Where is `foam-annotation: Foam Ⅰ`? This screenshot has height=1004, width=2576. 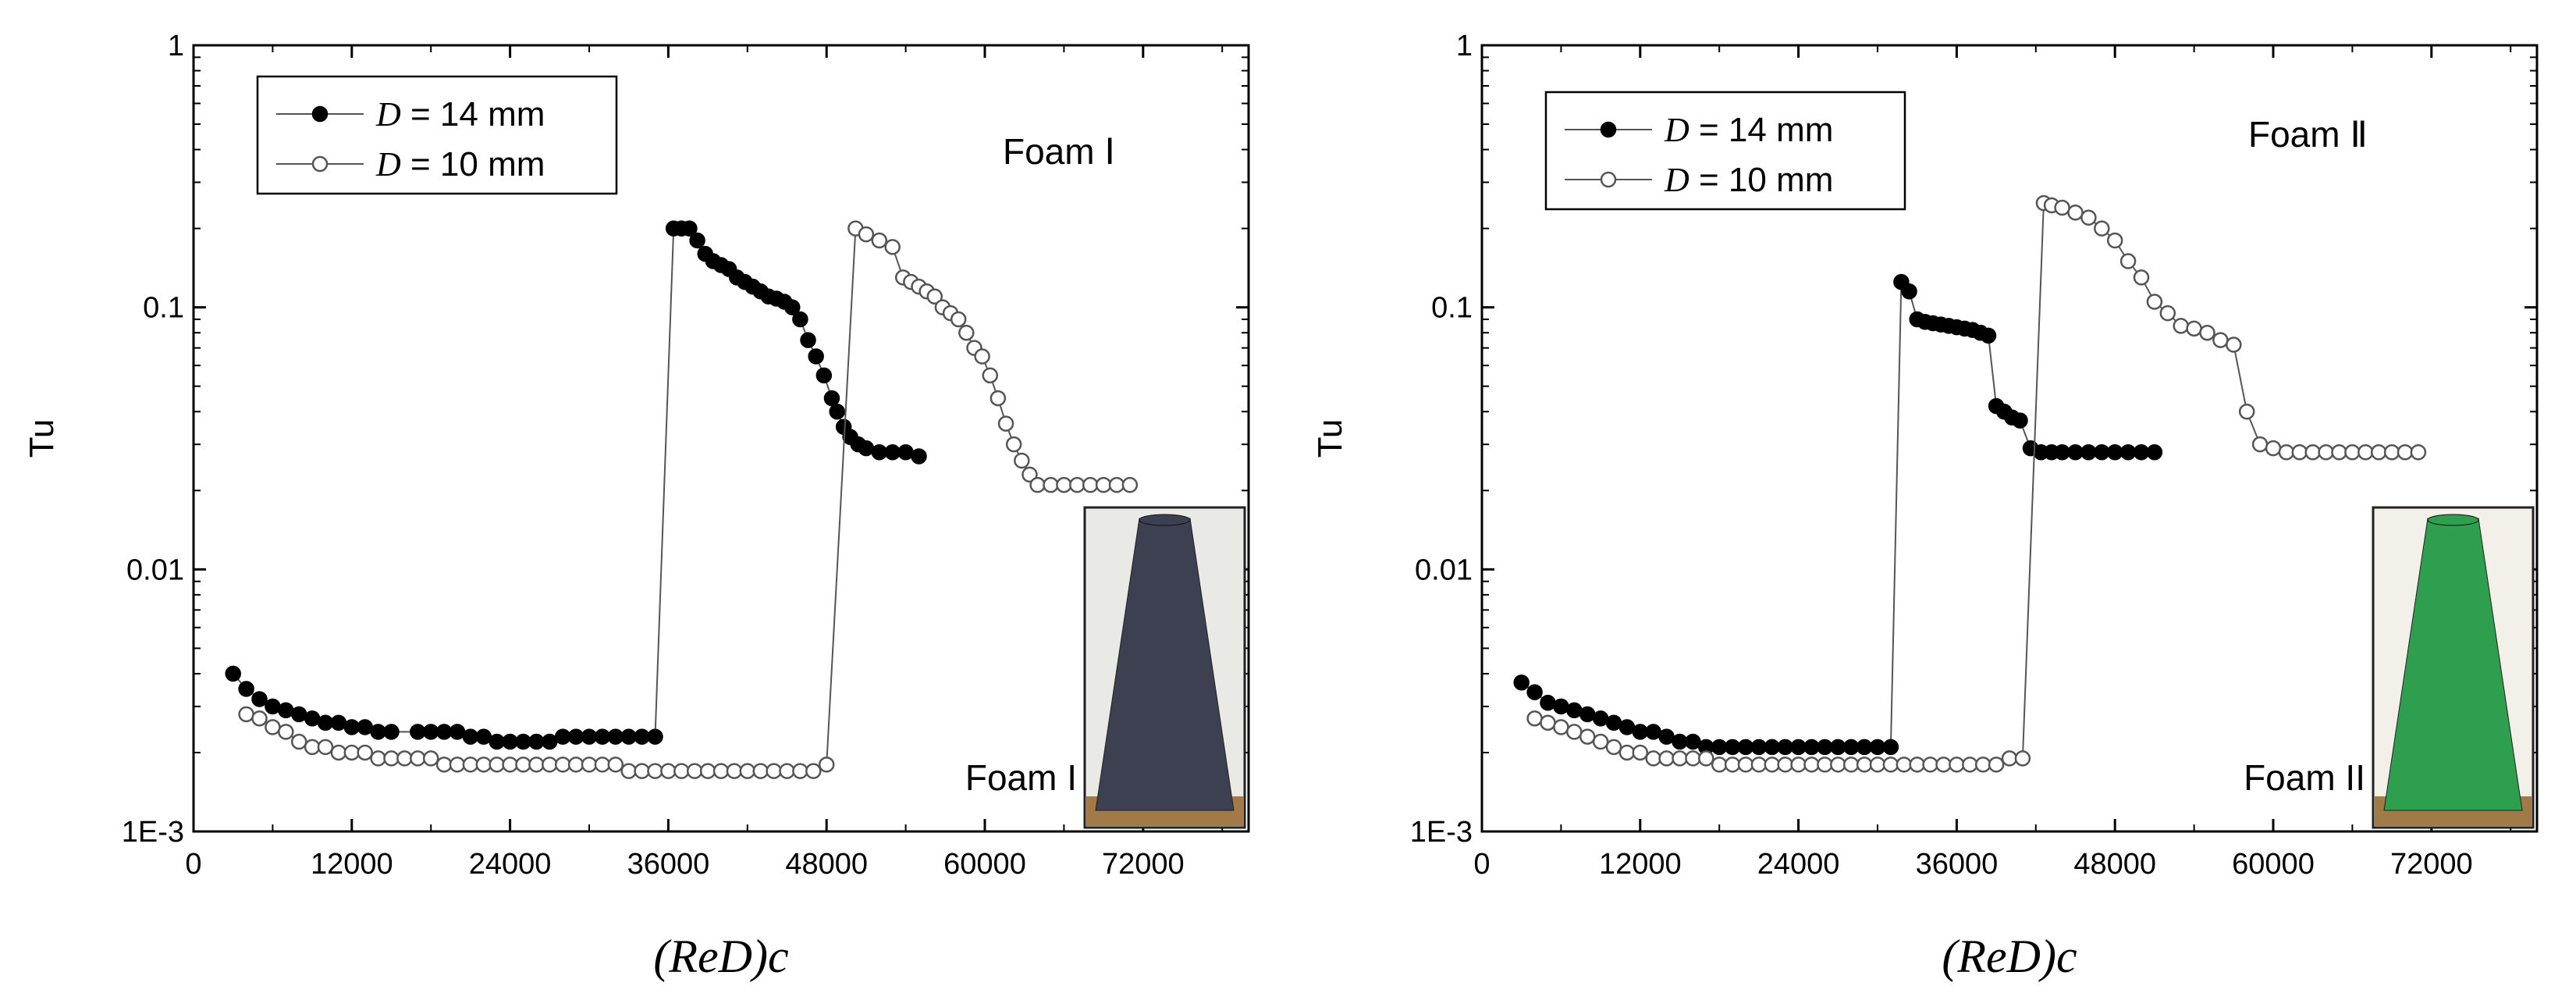
foam-annotation: Foam Ⅰ is located at coordinates (1059, 151).